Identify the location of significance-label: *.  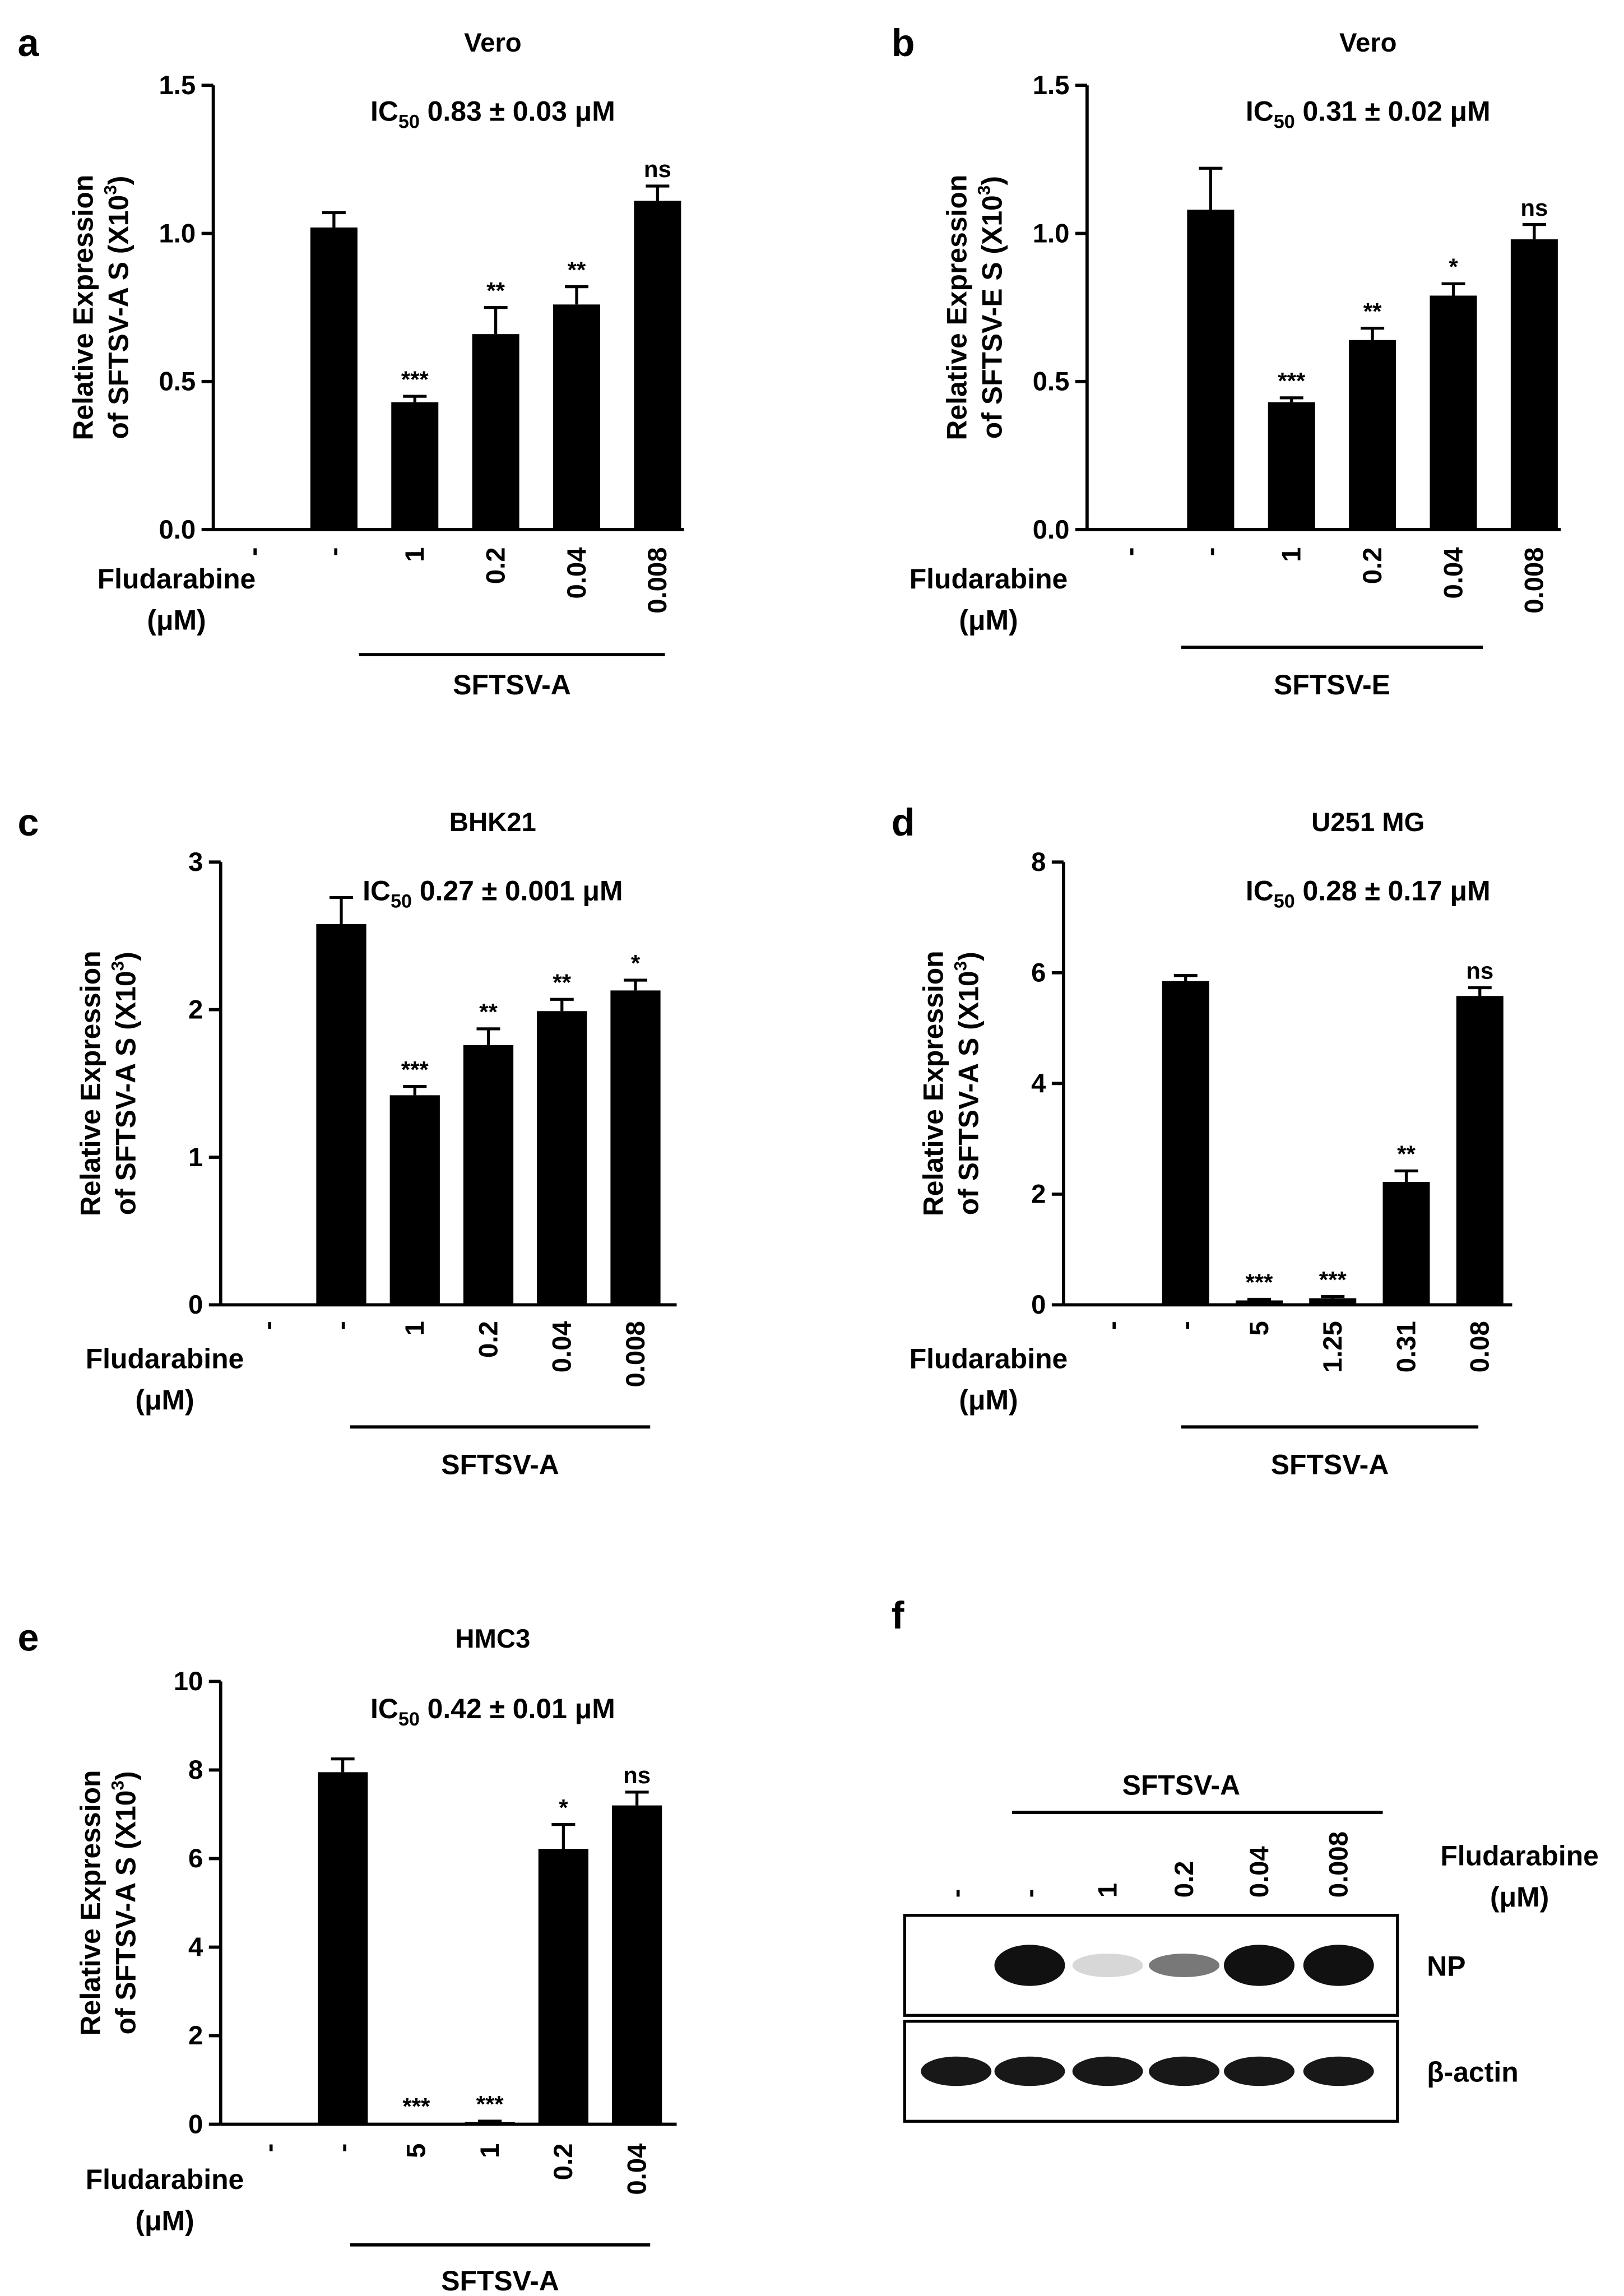
(1454, 267).